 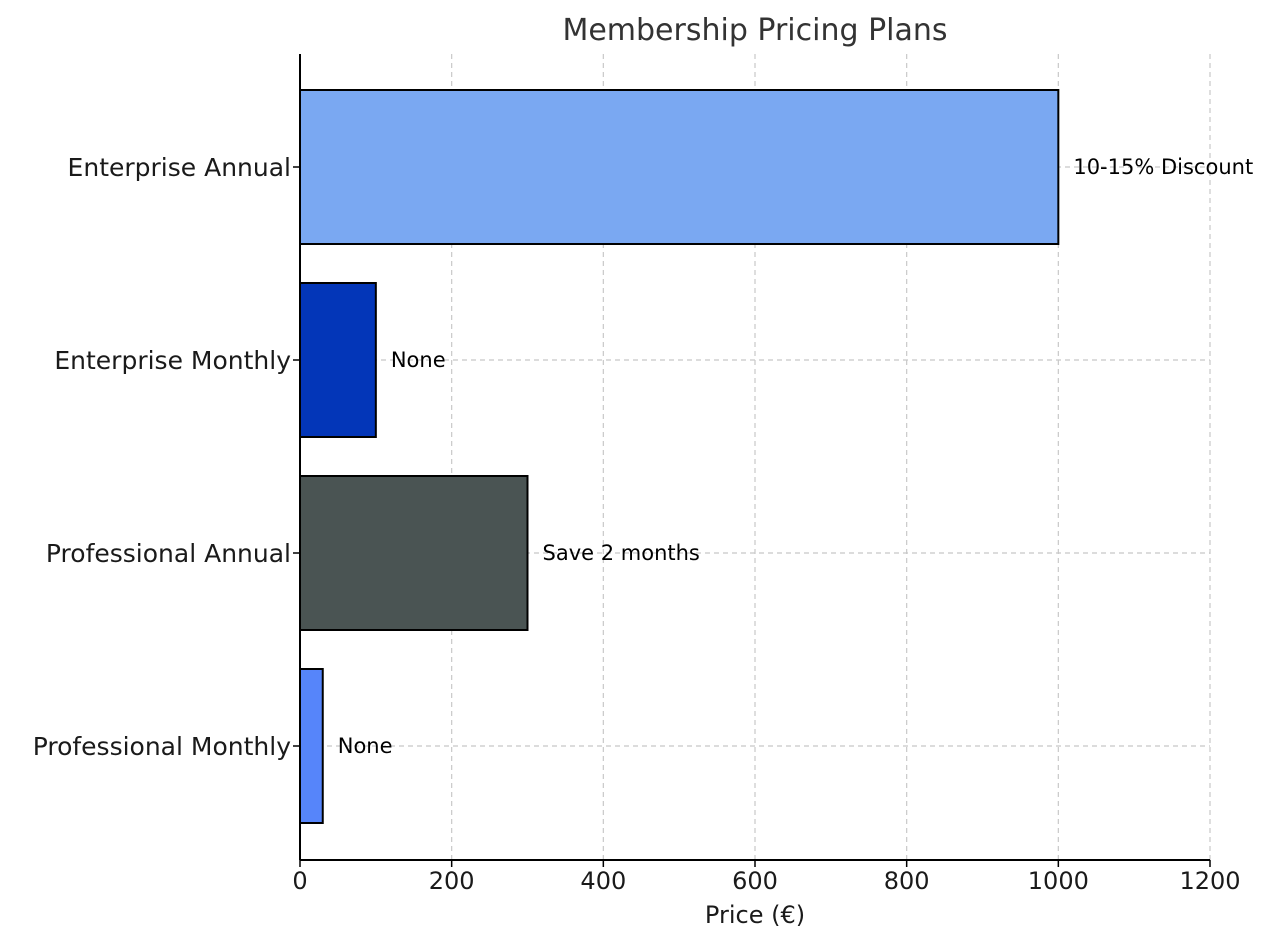 What do you see at coordinates (1163, 167) in the screenshot?
I see `data-label: 10-15% Discount` at bounding box center [1163, 167].